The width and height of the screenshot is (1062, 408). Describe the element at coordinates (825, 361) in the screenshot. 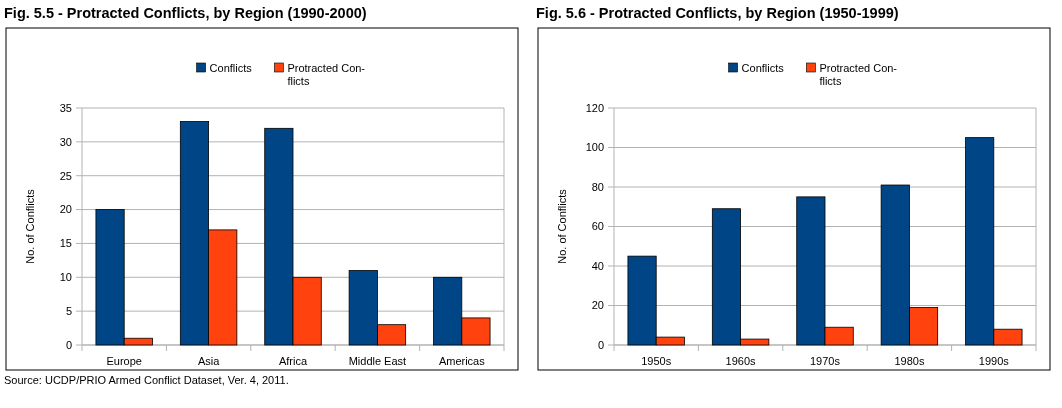

I see `x-tick-label: 1970s` at that location.